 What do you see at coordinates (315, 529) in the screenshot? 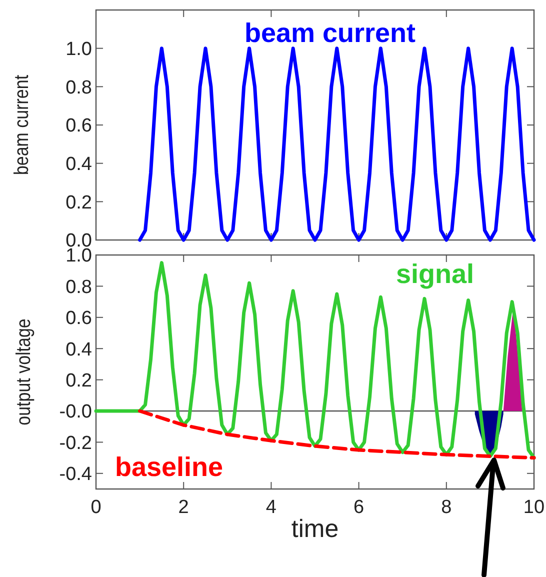
I see `x-axis-title: time` at bounding box center [315, 529].